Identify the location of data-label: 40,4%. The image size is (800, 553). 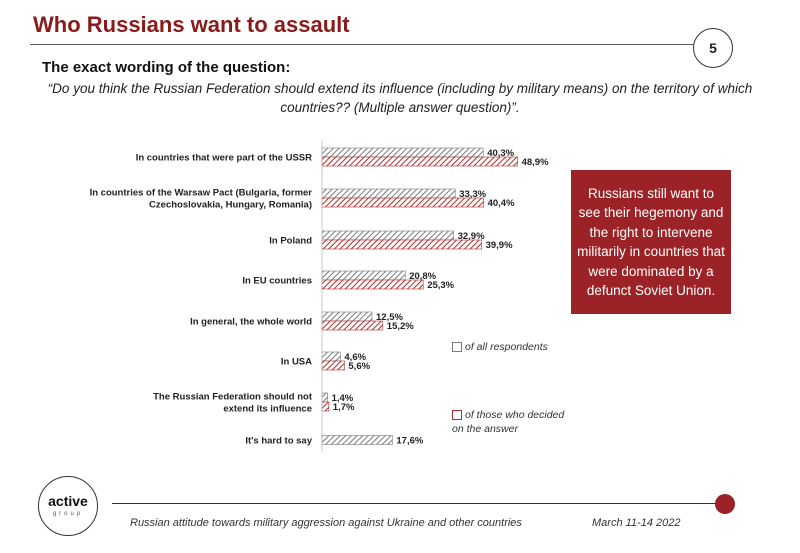
(501, 203).